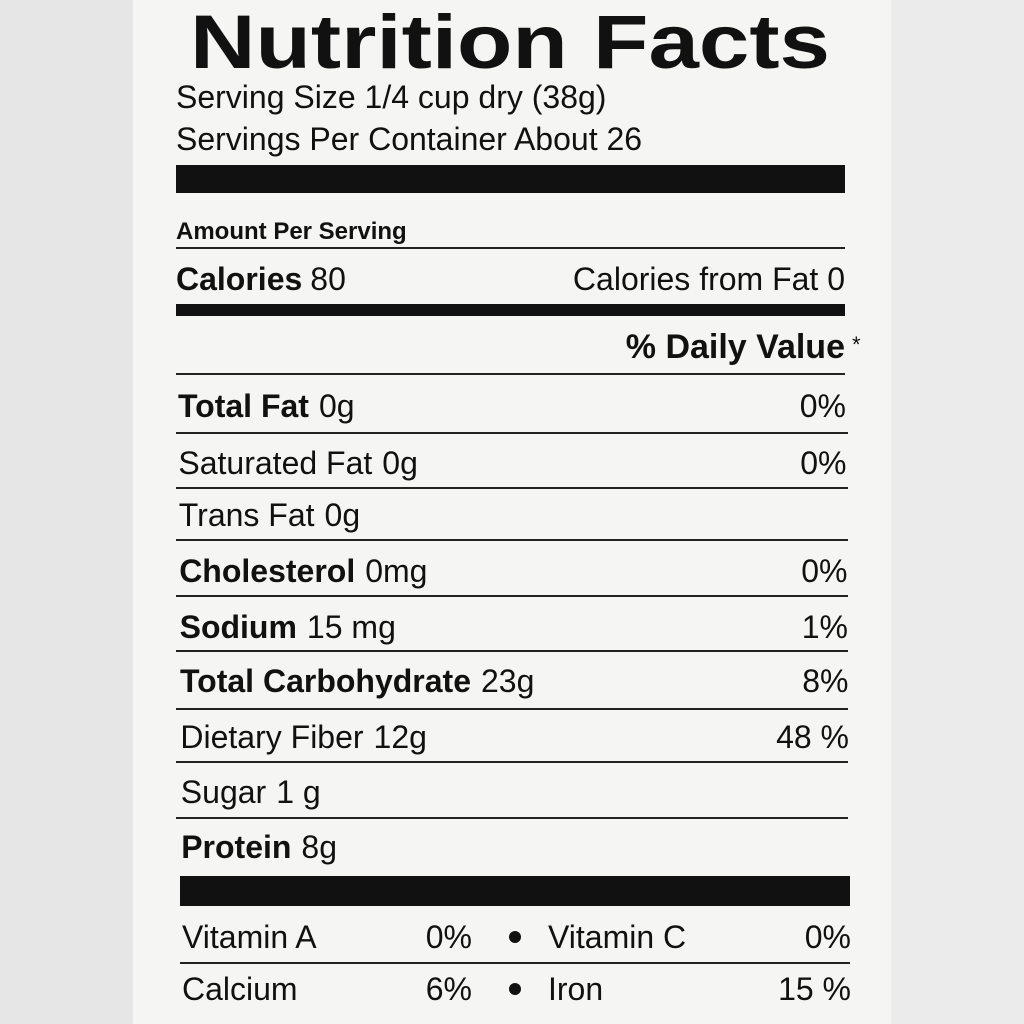  What do you see at coordinates (617, 937) in the screenshot?
I see `vitamin-name: Vitamin C` at bounding box center [617, 937].